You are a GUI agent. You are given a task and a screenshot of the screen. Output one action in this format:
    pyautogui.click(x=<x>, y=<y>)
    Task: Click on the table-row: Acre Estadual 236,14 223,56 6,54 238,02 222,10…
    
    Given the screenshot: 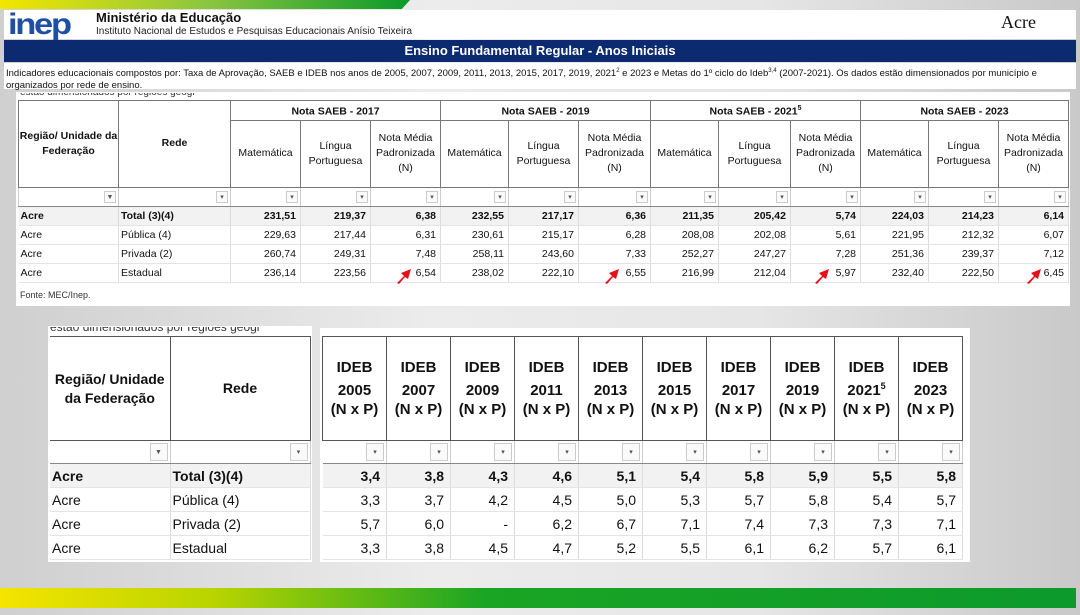 What is the action you would take?
    pyautogui.click(x=543, y=273)
    